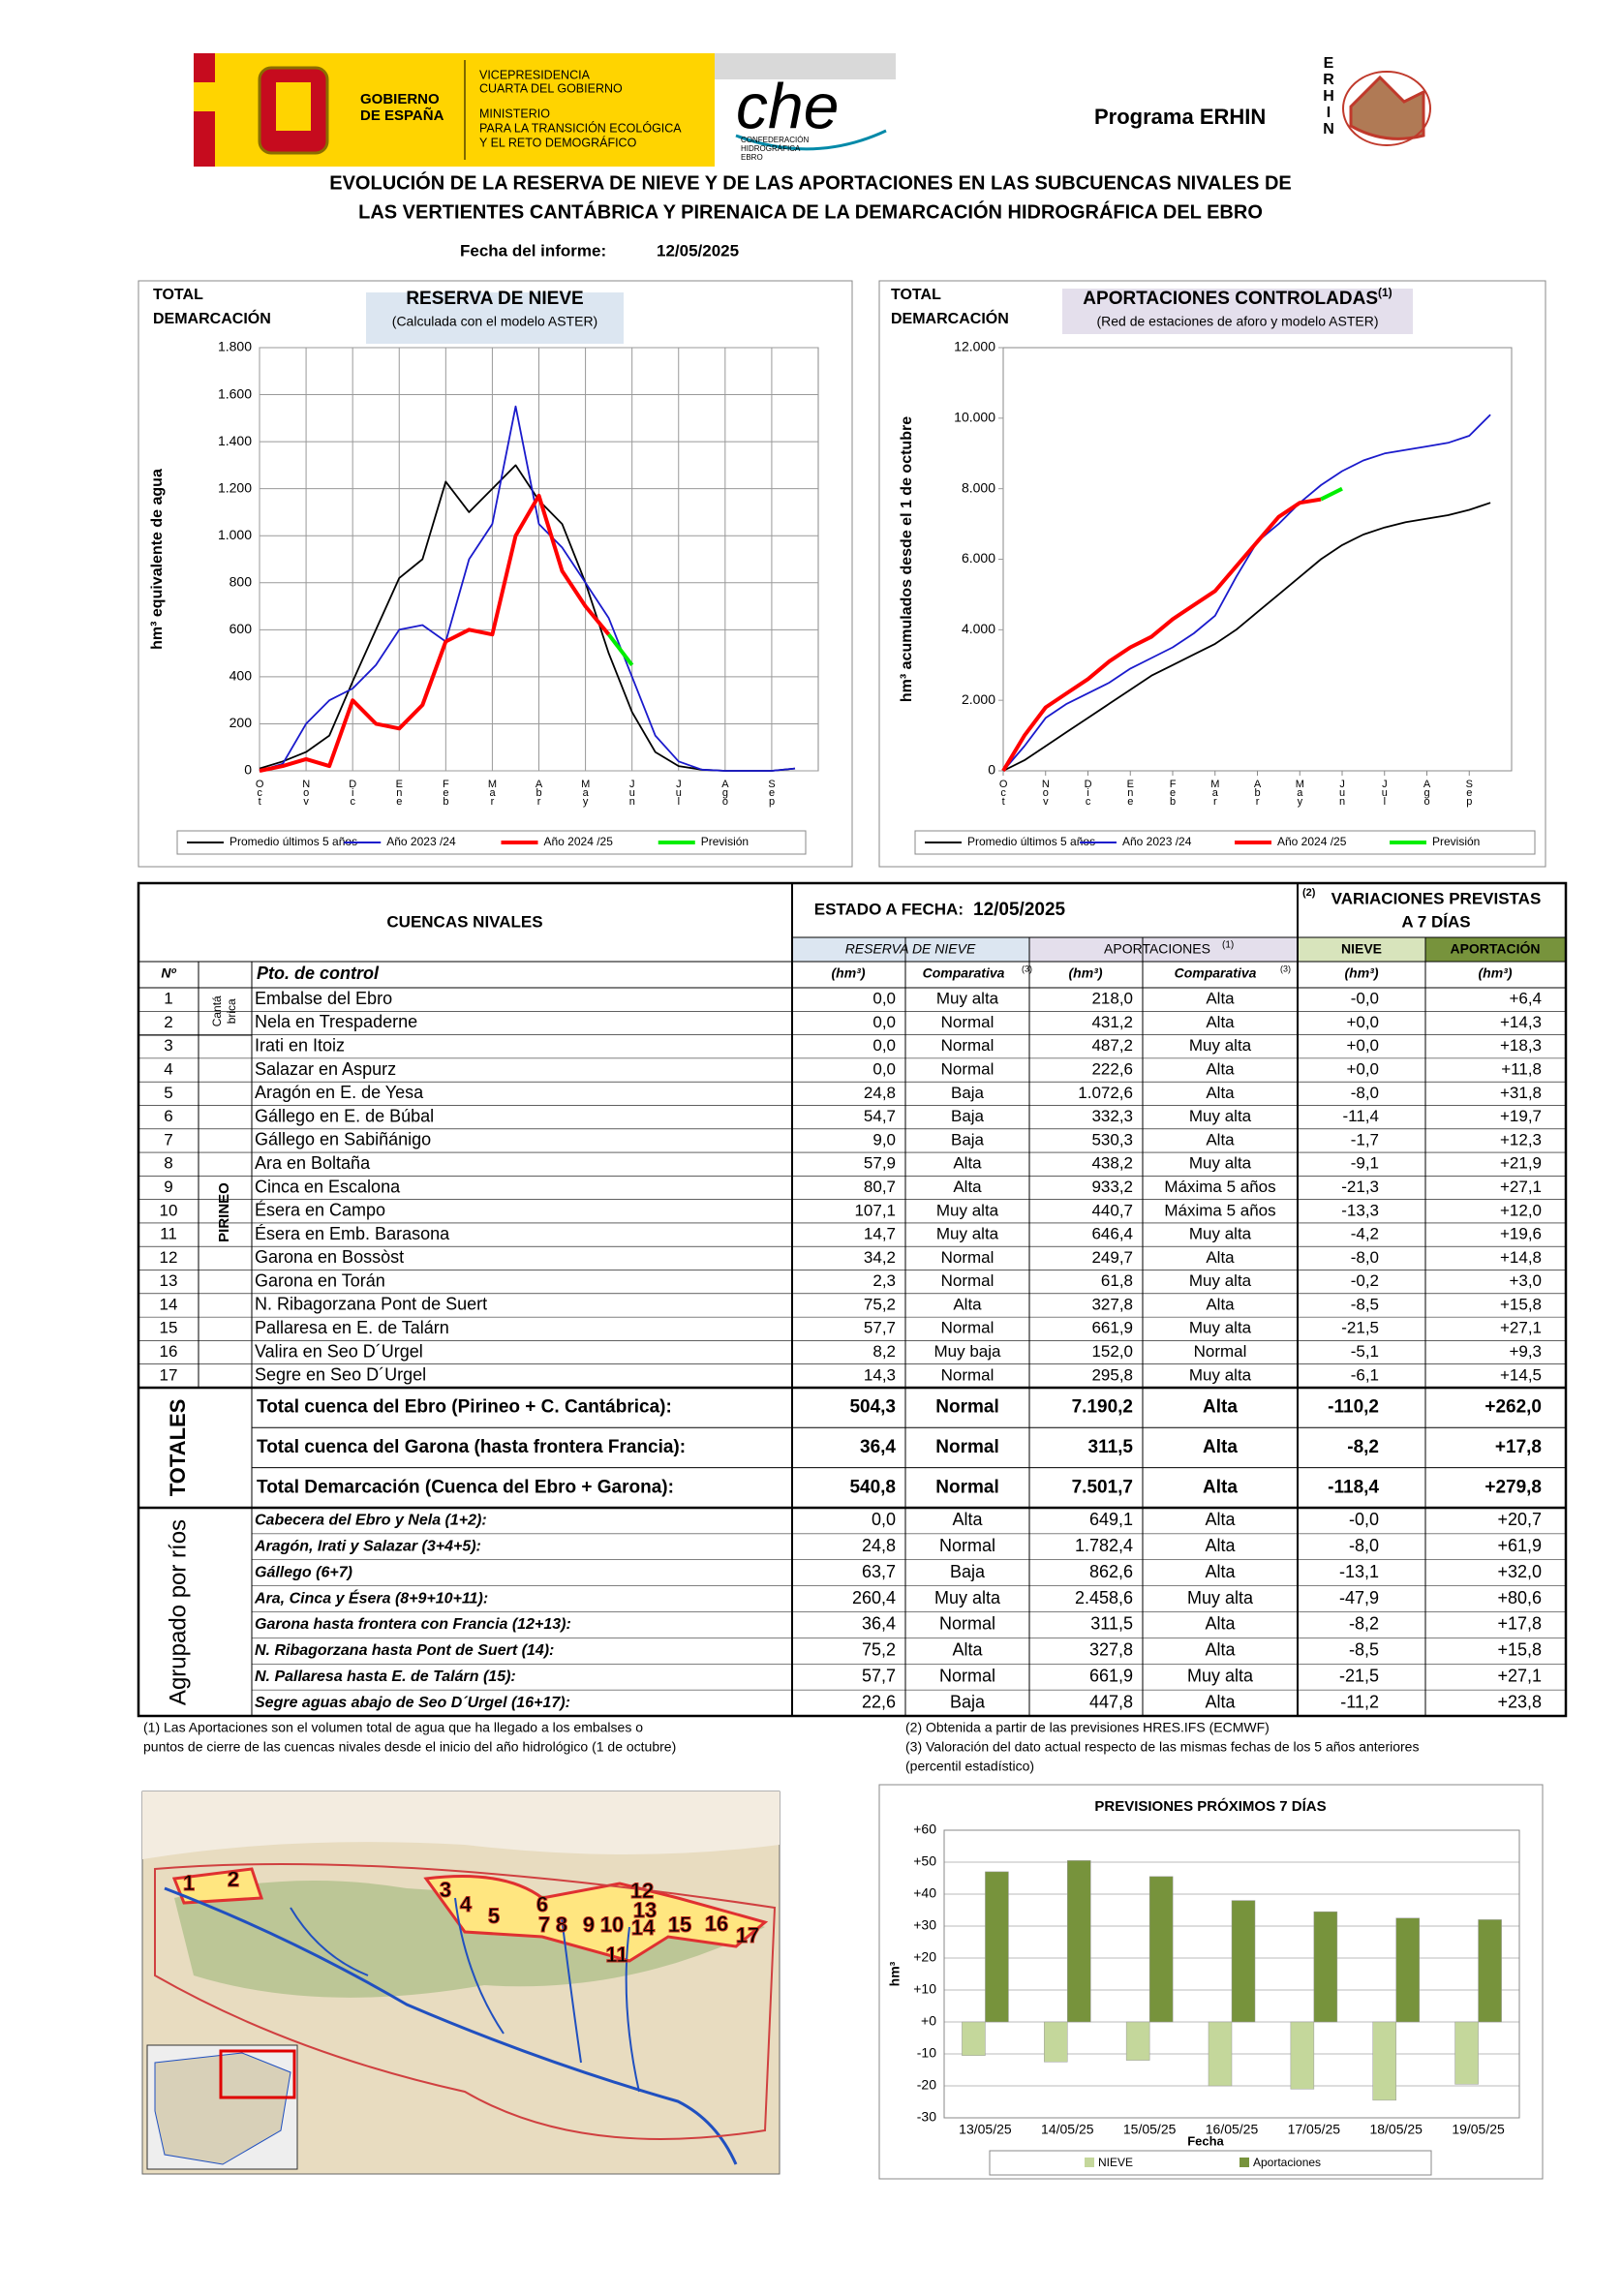  What do you see at coordinates (880, 1116) in the screenshot?
I see `table-cell: 54,7` at bounding box center [880, 1116].